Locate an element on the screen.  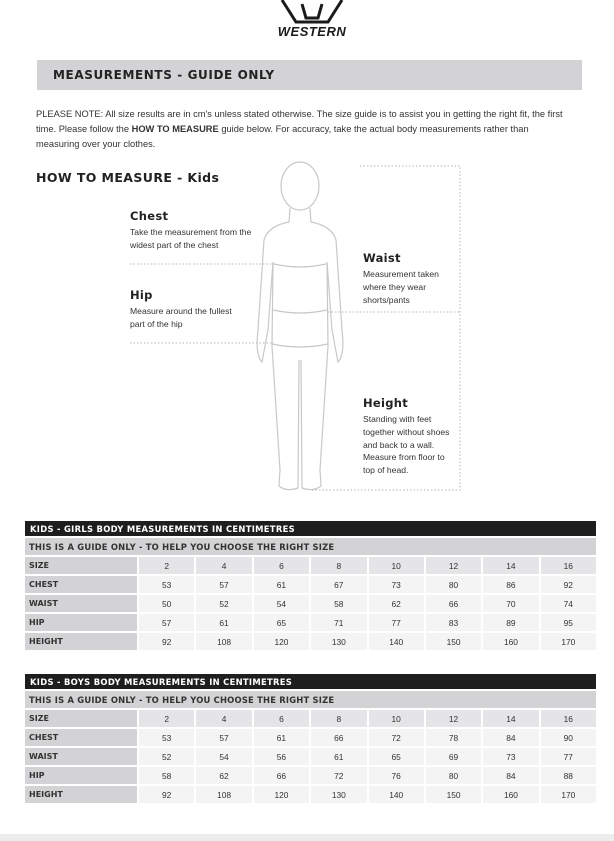
row-label: CHEST is located at coordinates (81, 584).